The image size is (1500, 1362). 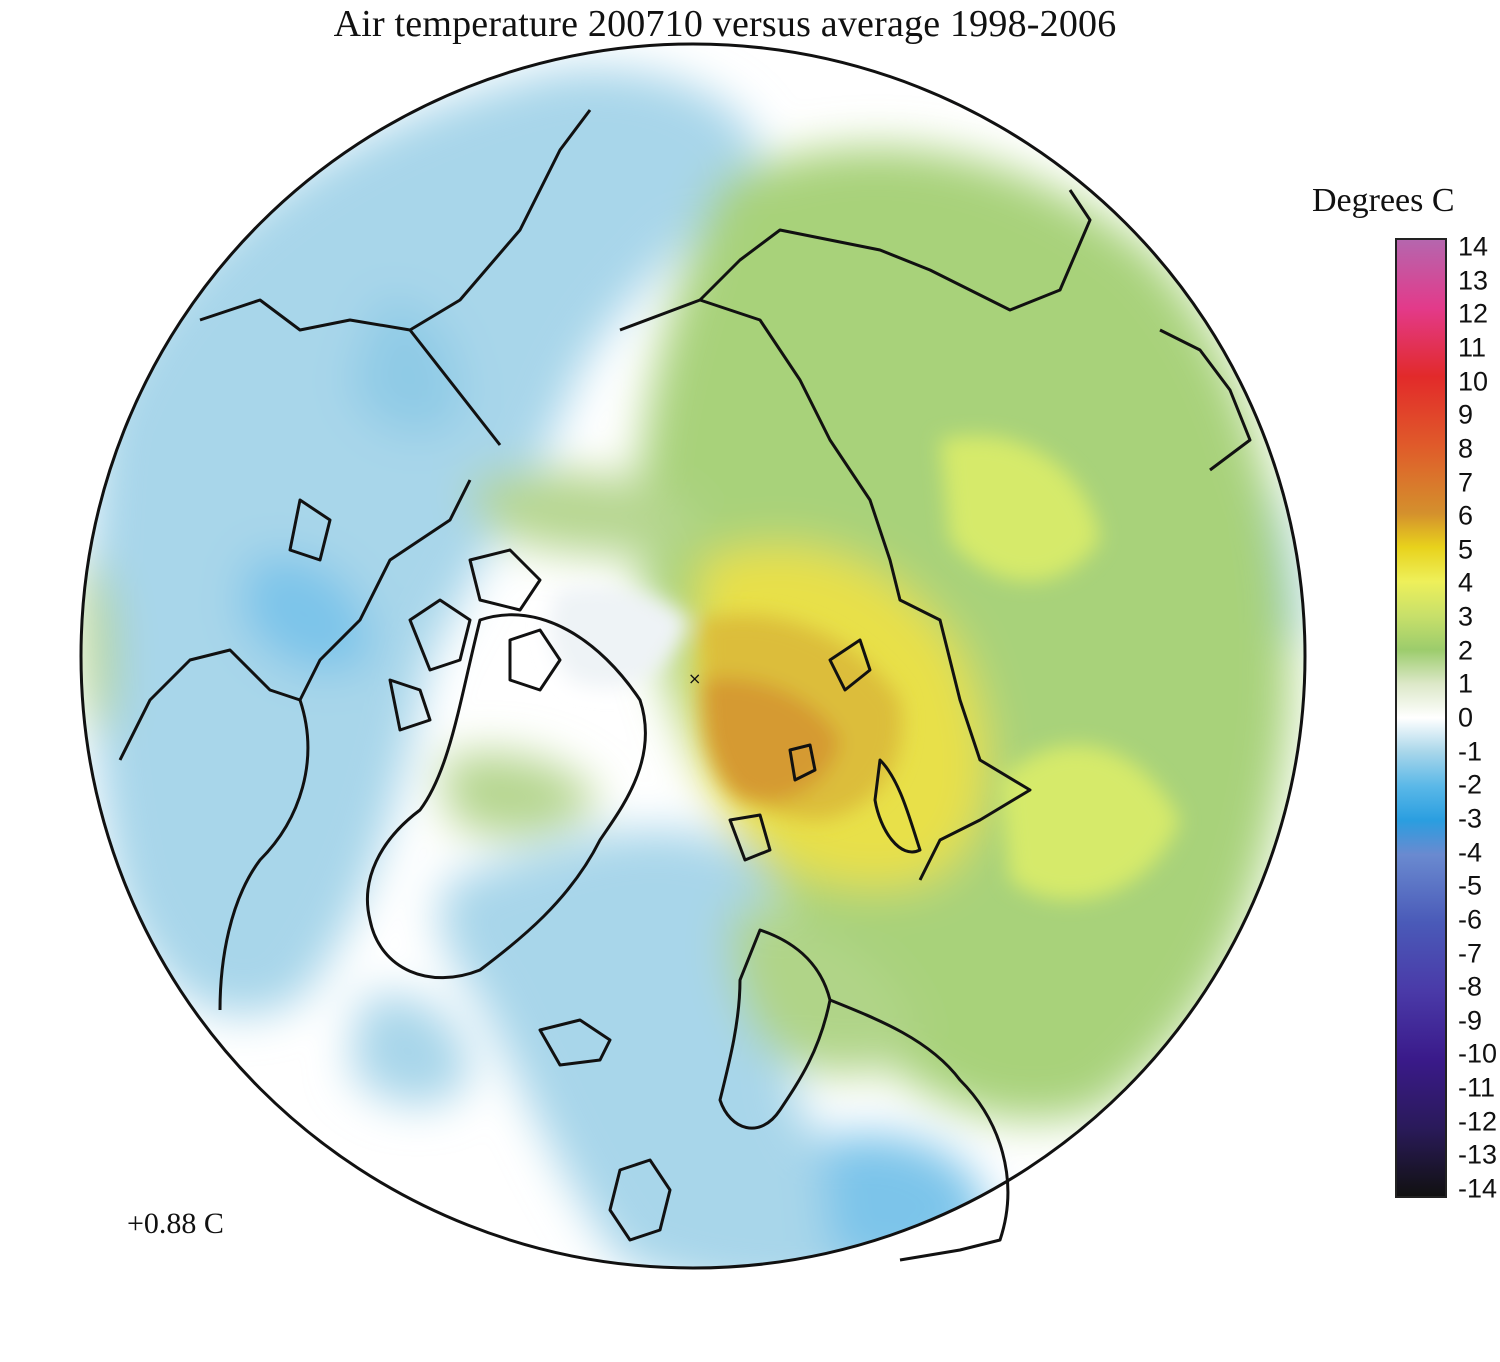 What do you see at coordinates (850, 665) in the screenshot?
I see `coastline-taymyr` at bounding box center [850, 665].